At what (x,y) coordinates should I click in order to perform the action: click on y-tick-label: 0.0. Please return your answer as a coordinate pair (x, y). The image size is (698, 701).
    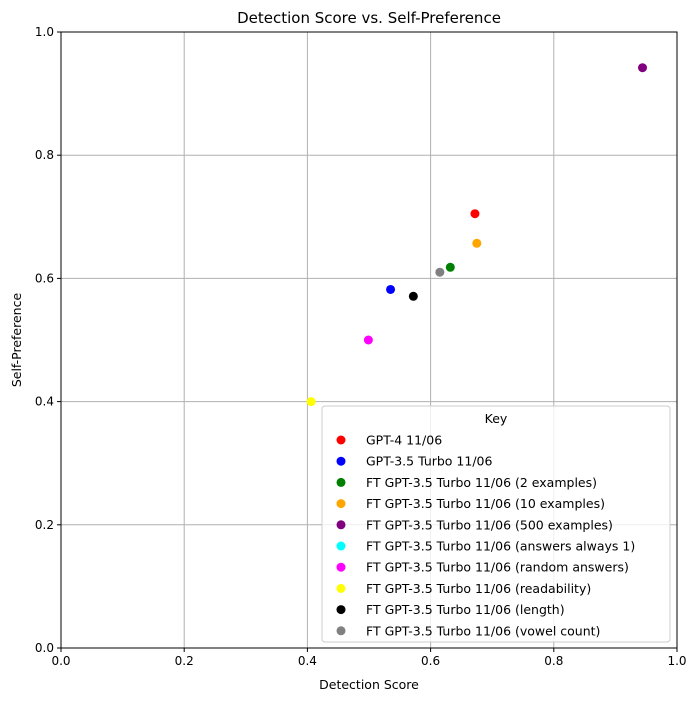
    Looking at the image, I should click on (44, 648).